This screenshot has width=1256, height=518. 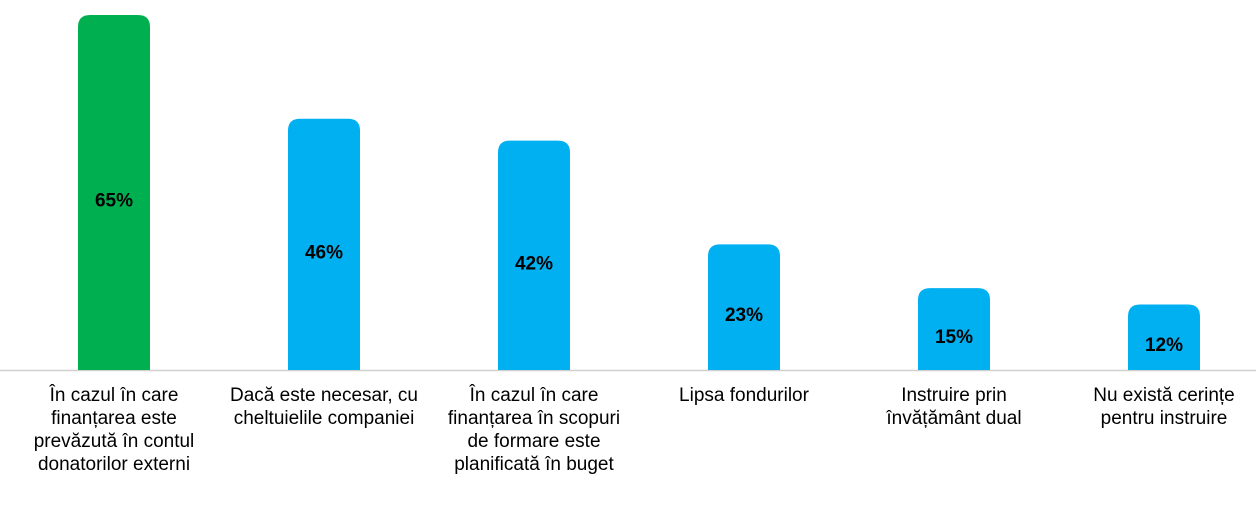 I want to click on data-label: 15%, so click(x=954, y=337).